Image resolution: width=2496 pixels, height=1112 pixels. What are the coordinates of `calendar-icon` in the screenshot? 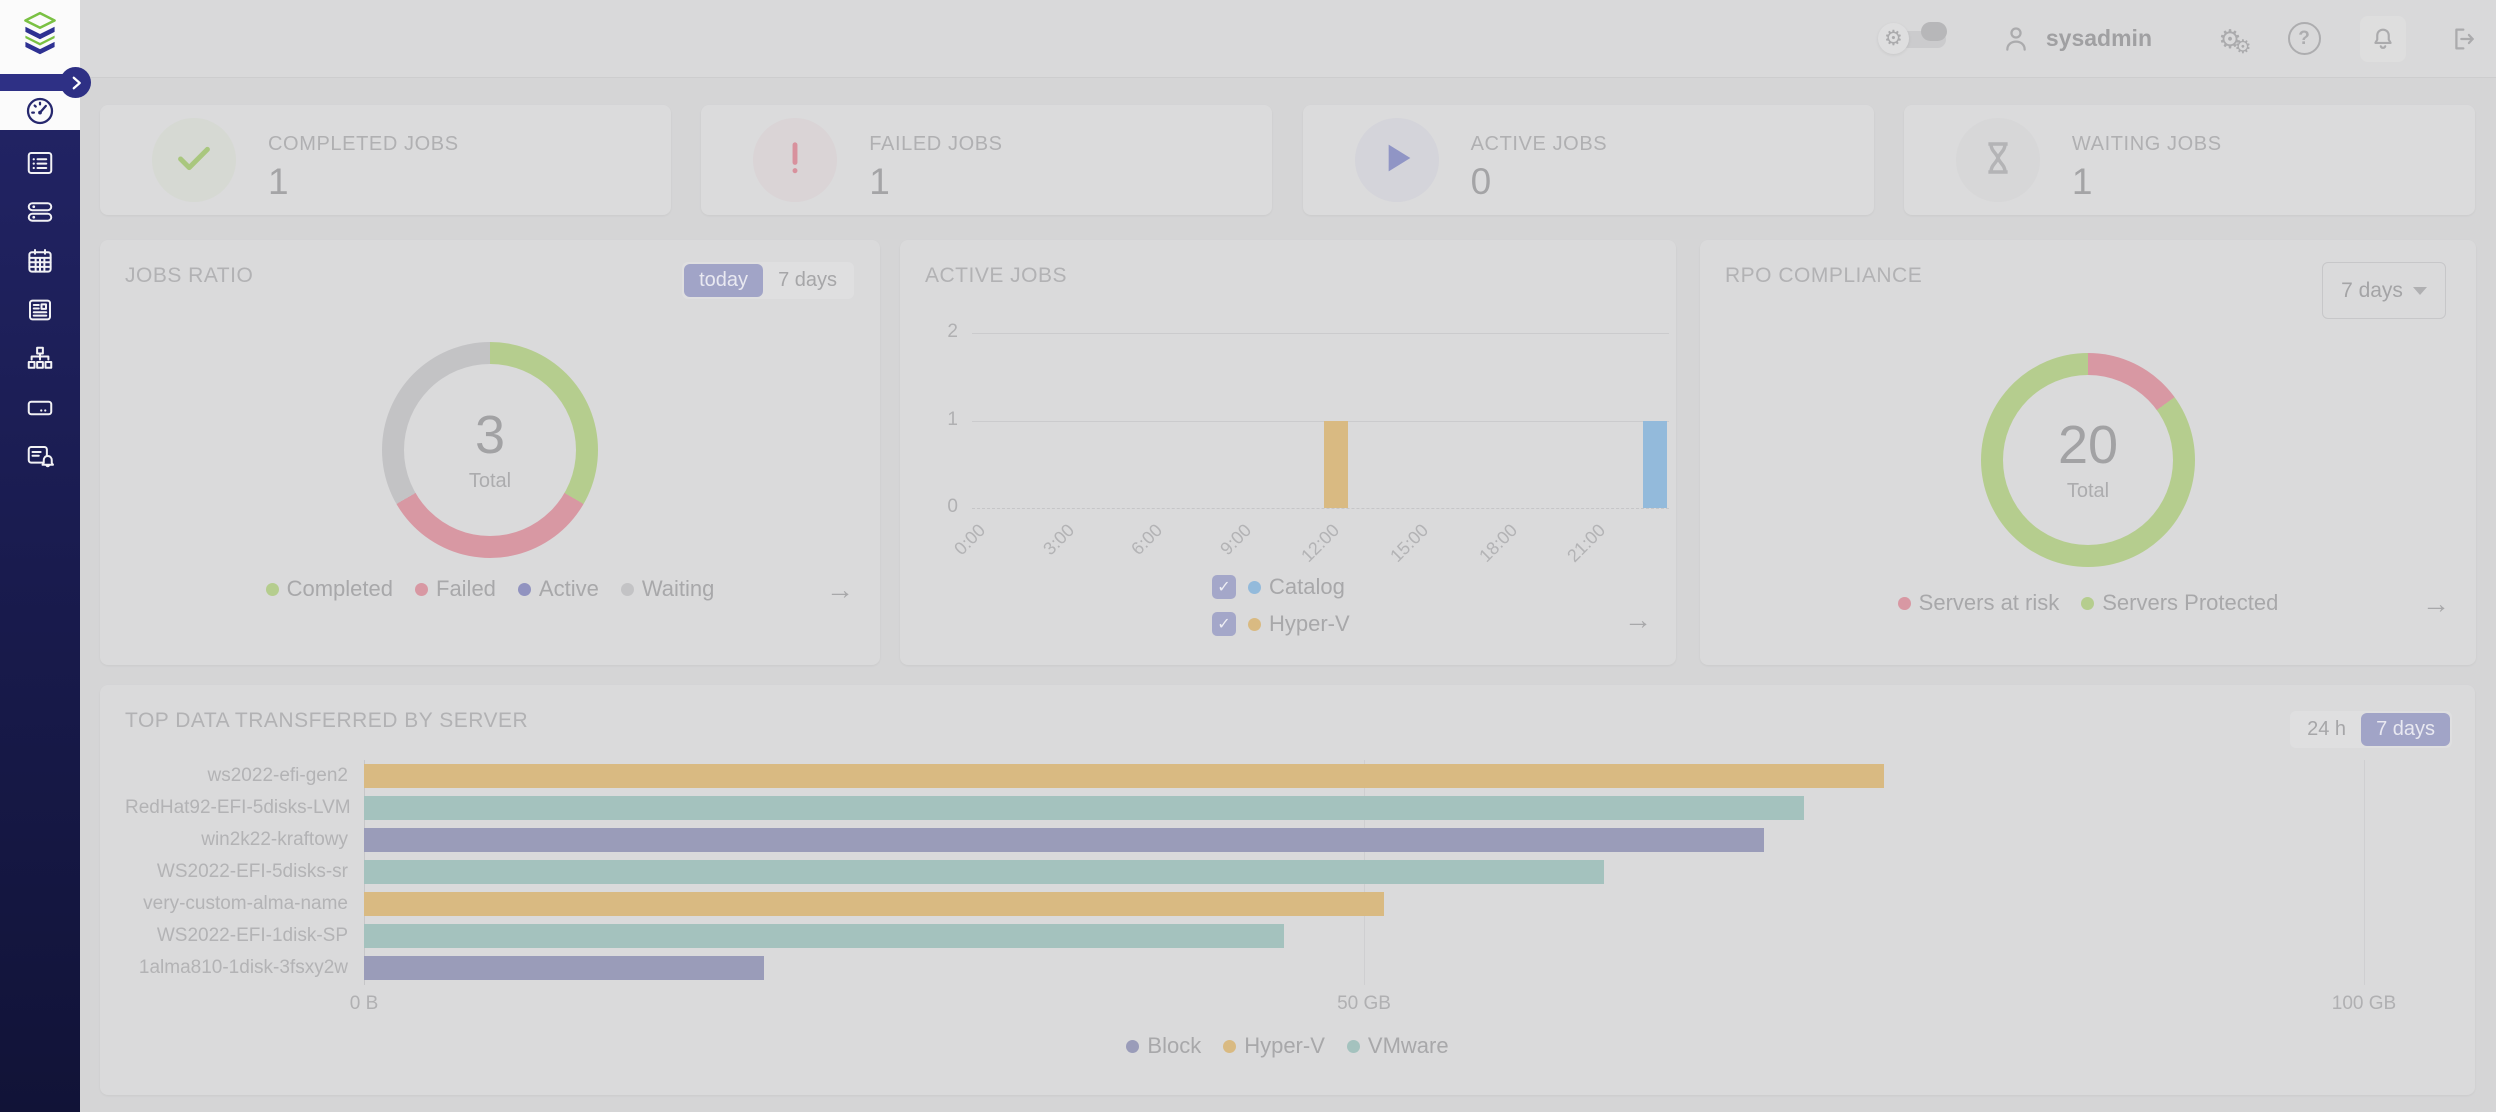 It's located at (40, 260).